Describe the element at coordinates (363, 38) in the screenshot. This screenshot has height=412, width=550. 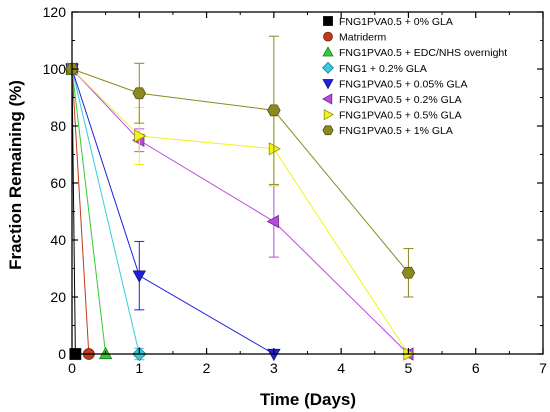
I see `legend-label: Matriderm` at that location.